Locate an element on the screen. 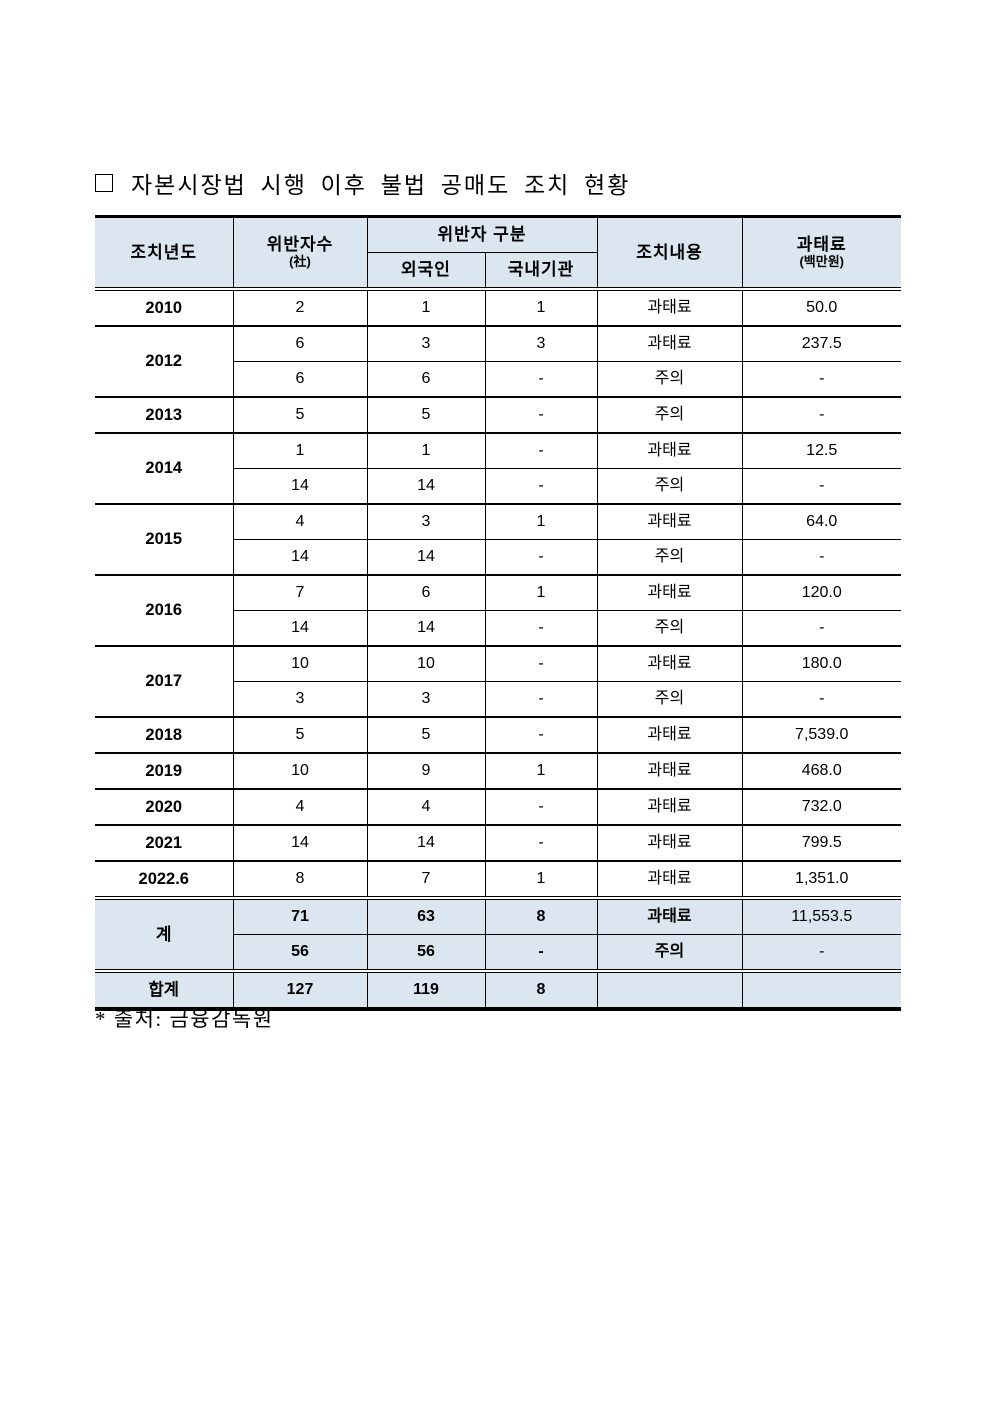  table-row: 56 56- 주의 - is located at coordinates (498, 952).